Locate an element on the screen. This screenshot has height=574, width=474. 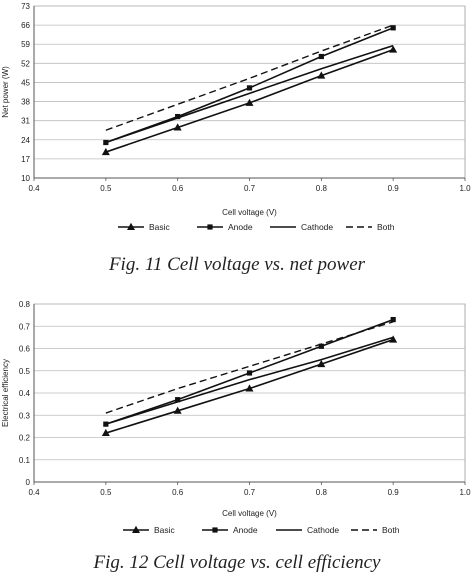
chart1-x-tick-label: 0.8 is located at coordinates (322, 188).